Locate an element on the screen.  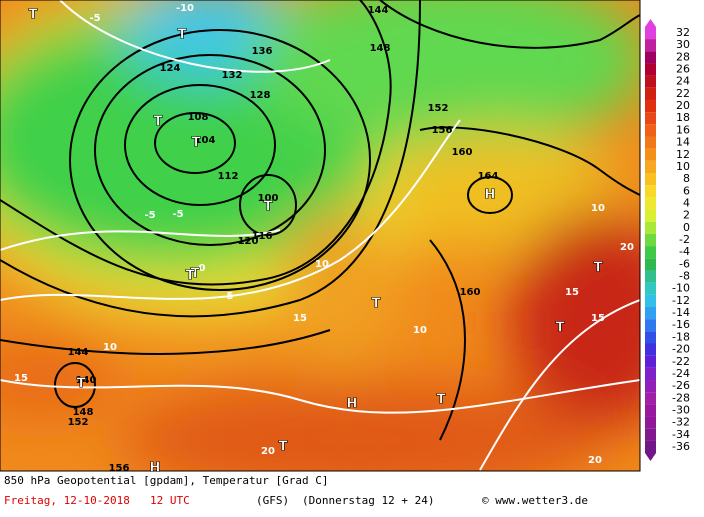
footer-run: (Donnerstag 12 + 24) is located at coordinates (368, 500).